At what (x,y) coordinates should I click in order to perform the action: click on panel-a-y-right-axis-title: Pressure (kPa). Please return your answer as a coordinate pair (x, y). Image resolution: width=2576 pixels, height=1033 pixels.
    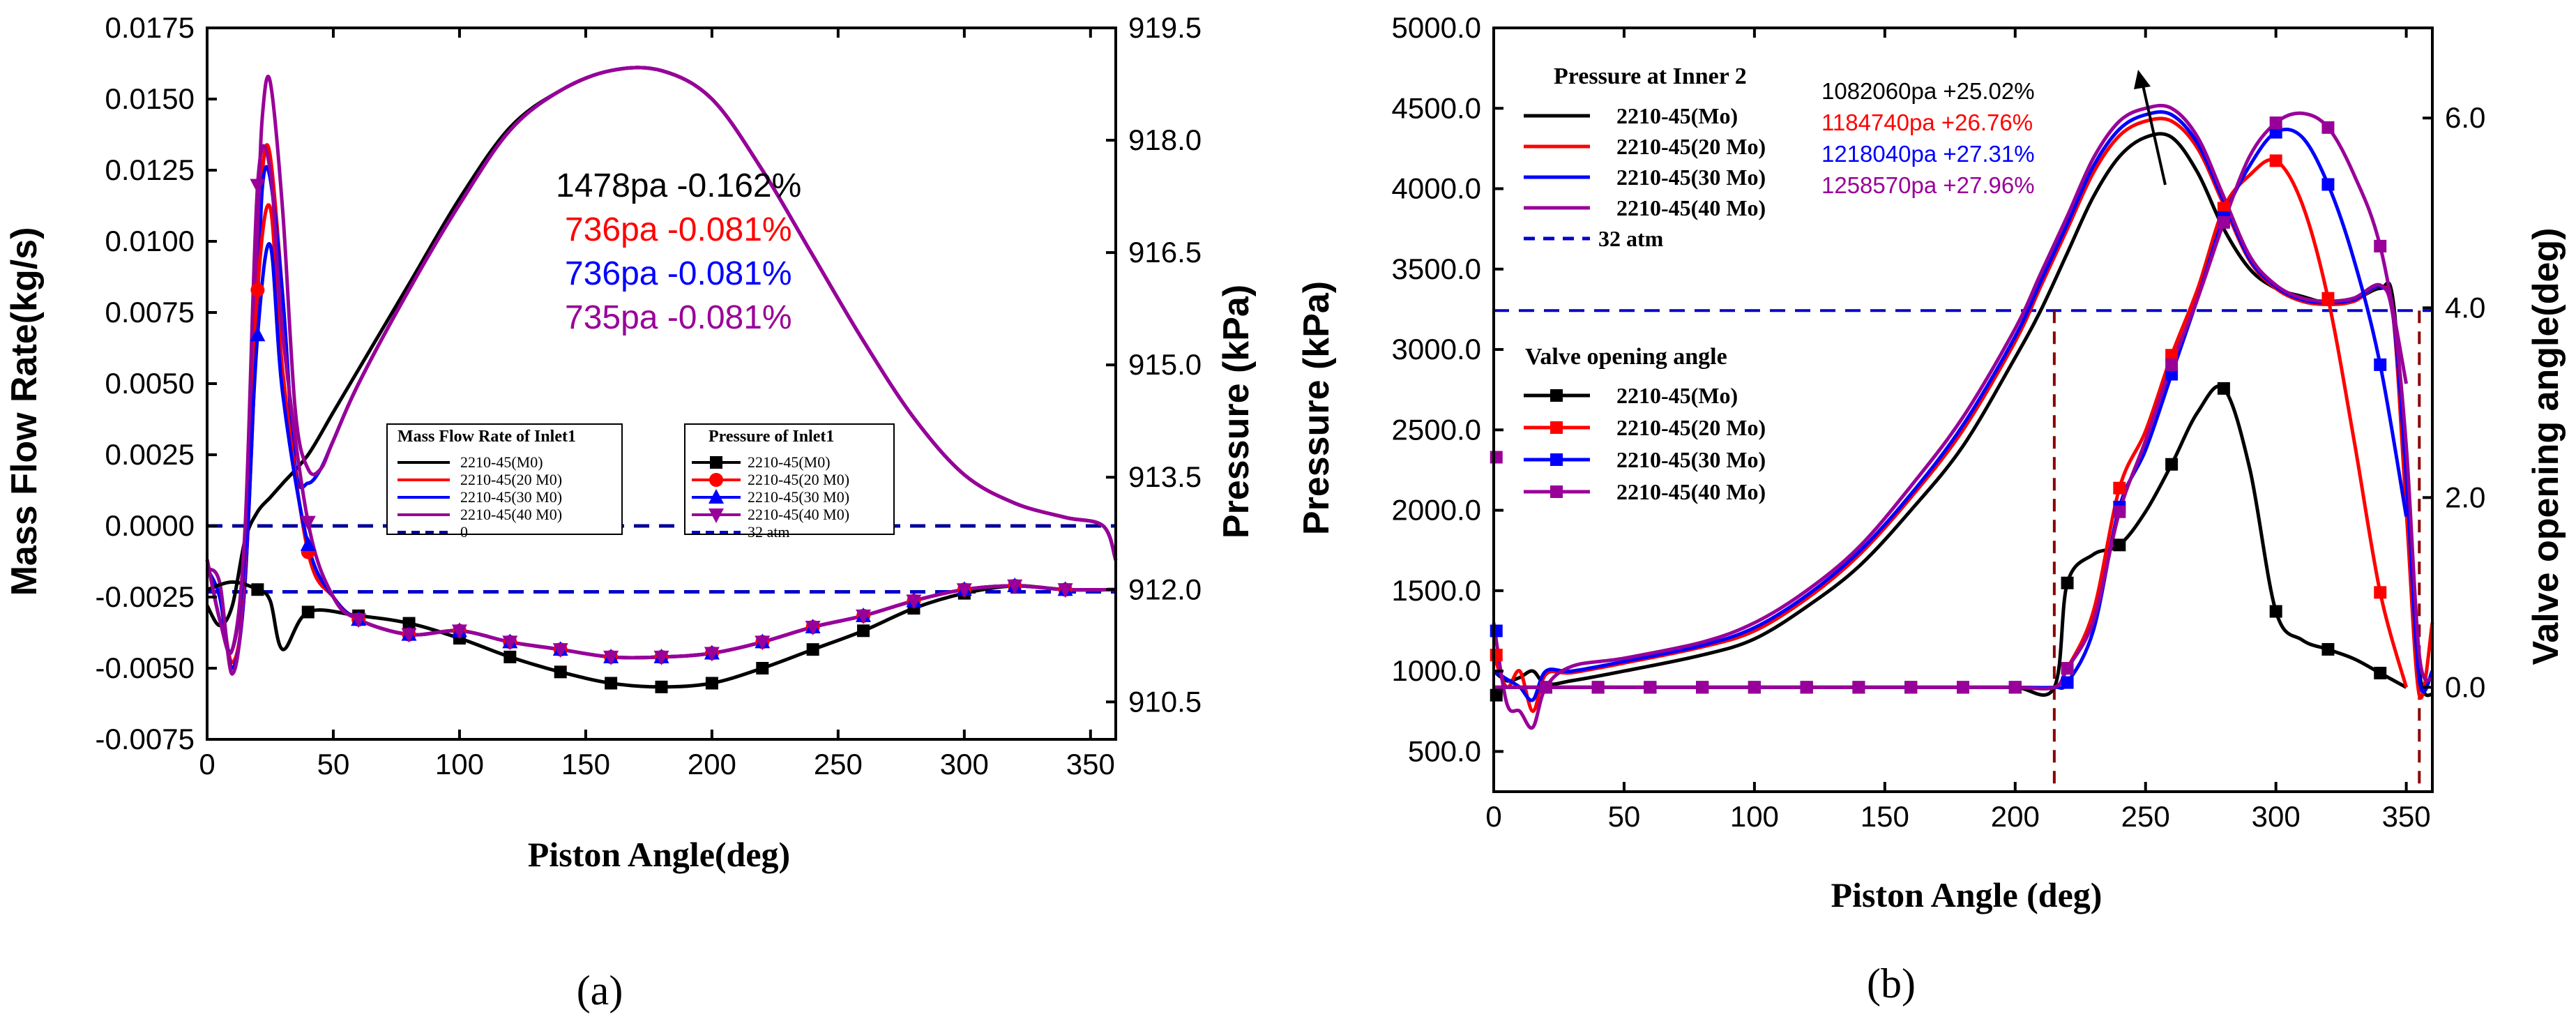
    Looking at the image, I should click on (1236, 411).